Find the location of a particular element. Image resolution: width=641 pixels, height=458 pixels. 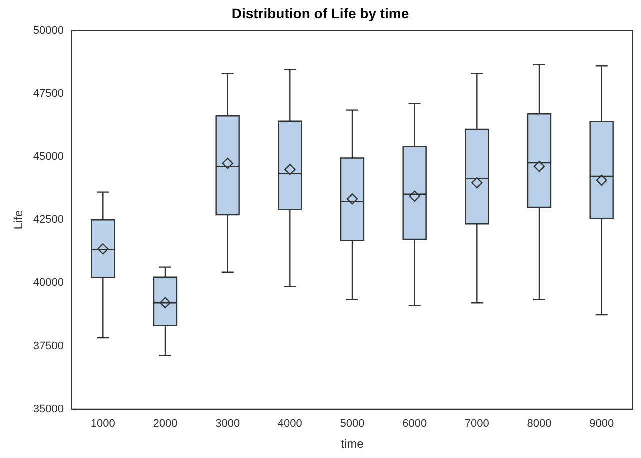

chart-title: Distribution of Life by time is located at coordinates (321, 13).